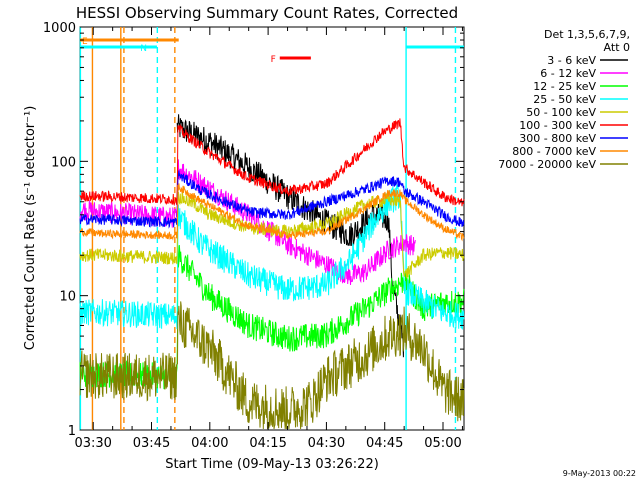 This screenshot has width=640, height=485. Describe the element at coordinates (209, 443) in the screenshot. I see `x-tick-label-2: 04:00` at that location.